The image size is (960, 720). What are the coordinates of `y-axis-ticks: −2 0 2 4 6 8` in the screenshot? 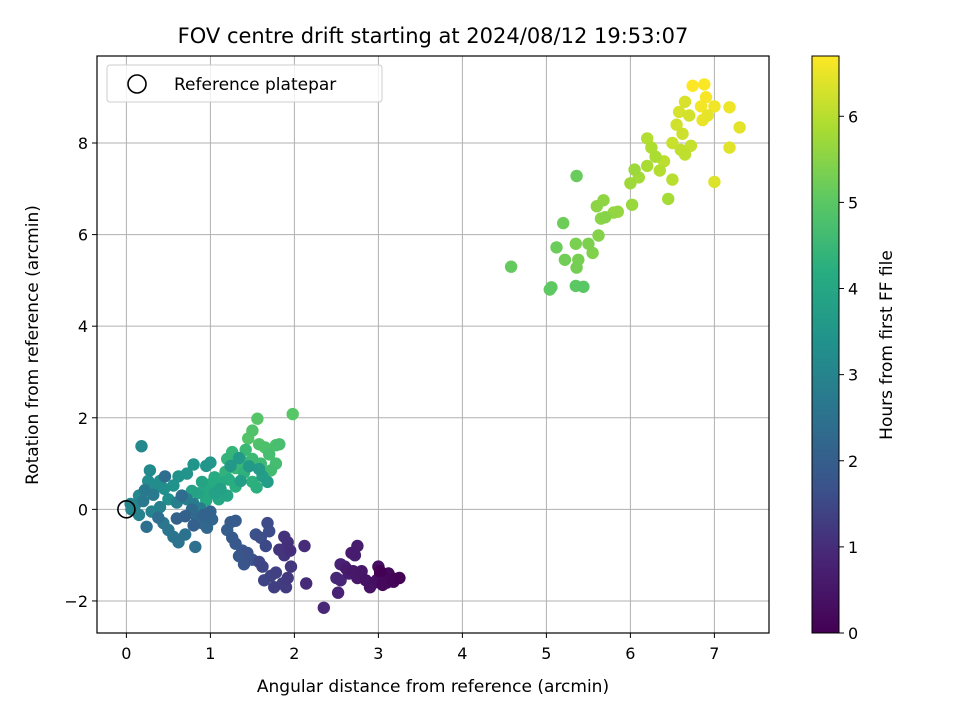 It's located at (80, 372).